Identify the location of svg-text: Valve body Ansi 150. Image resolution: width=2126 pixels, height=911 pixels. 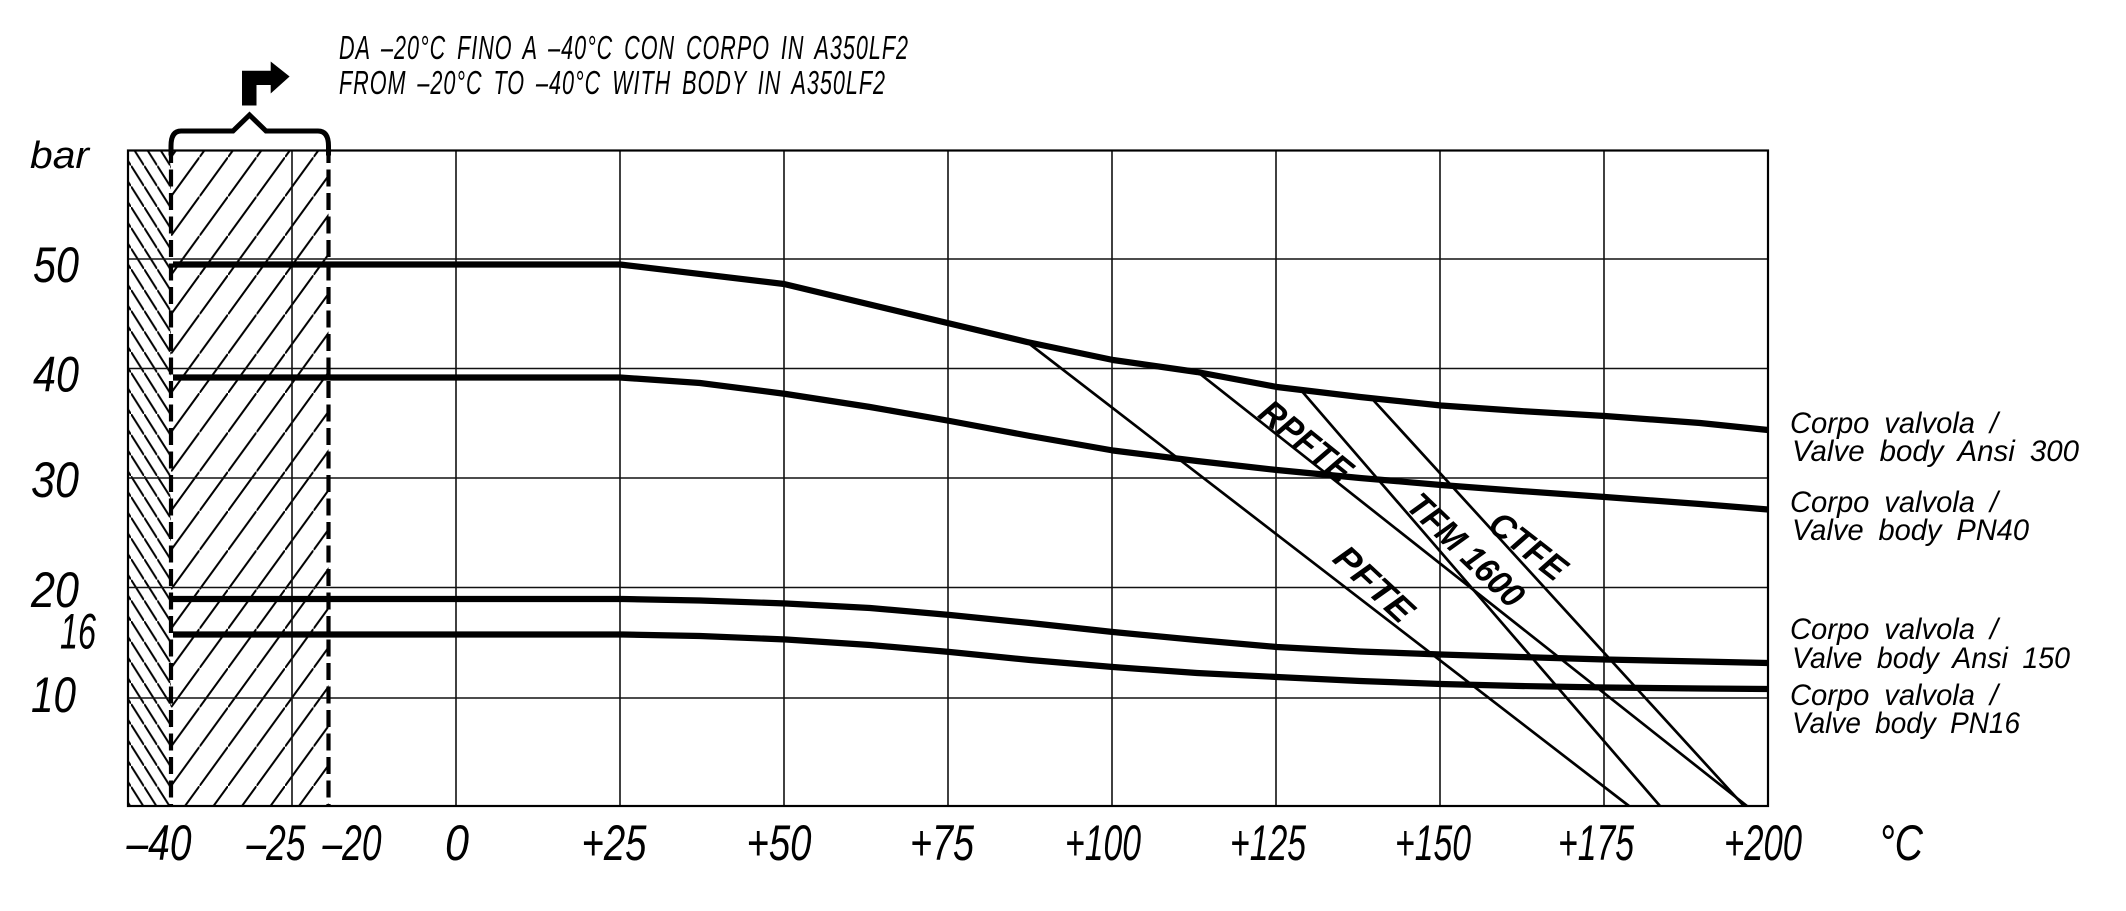
(1931, 658).